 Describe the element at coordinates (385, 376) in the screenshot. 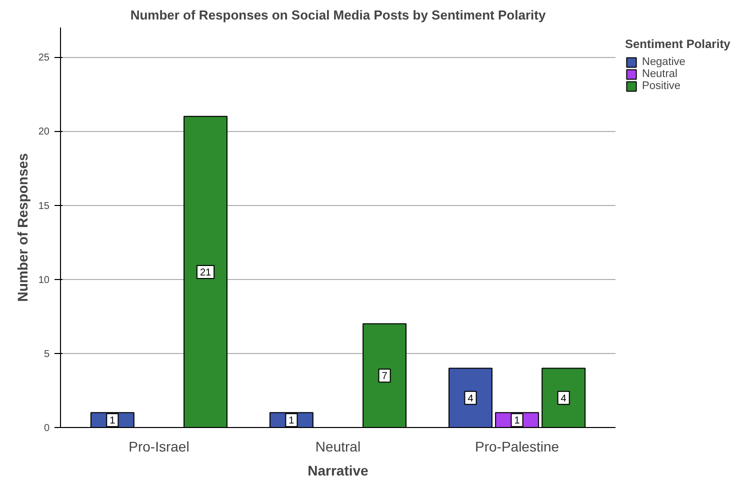

I see `data-label: 7` at that location.